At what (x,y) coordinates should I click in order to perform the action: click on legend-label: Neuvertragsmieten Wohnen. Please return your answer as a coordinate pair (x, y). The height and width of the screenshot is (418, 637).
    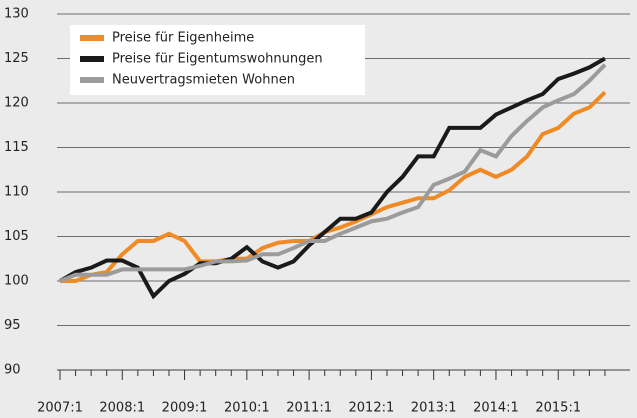
    Looking at the image, I should click on (203, 80).